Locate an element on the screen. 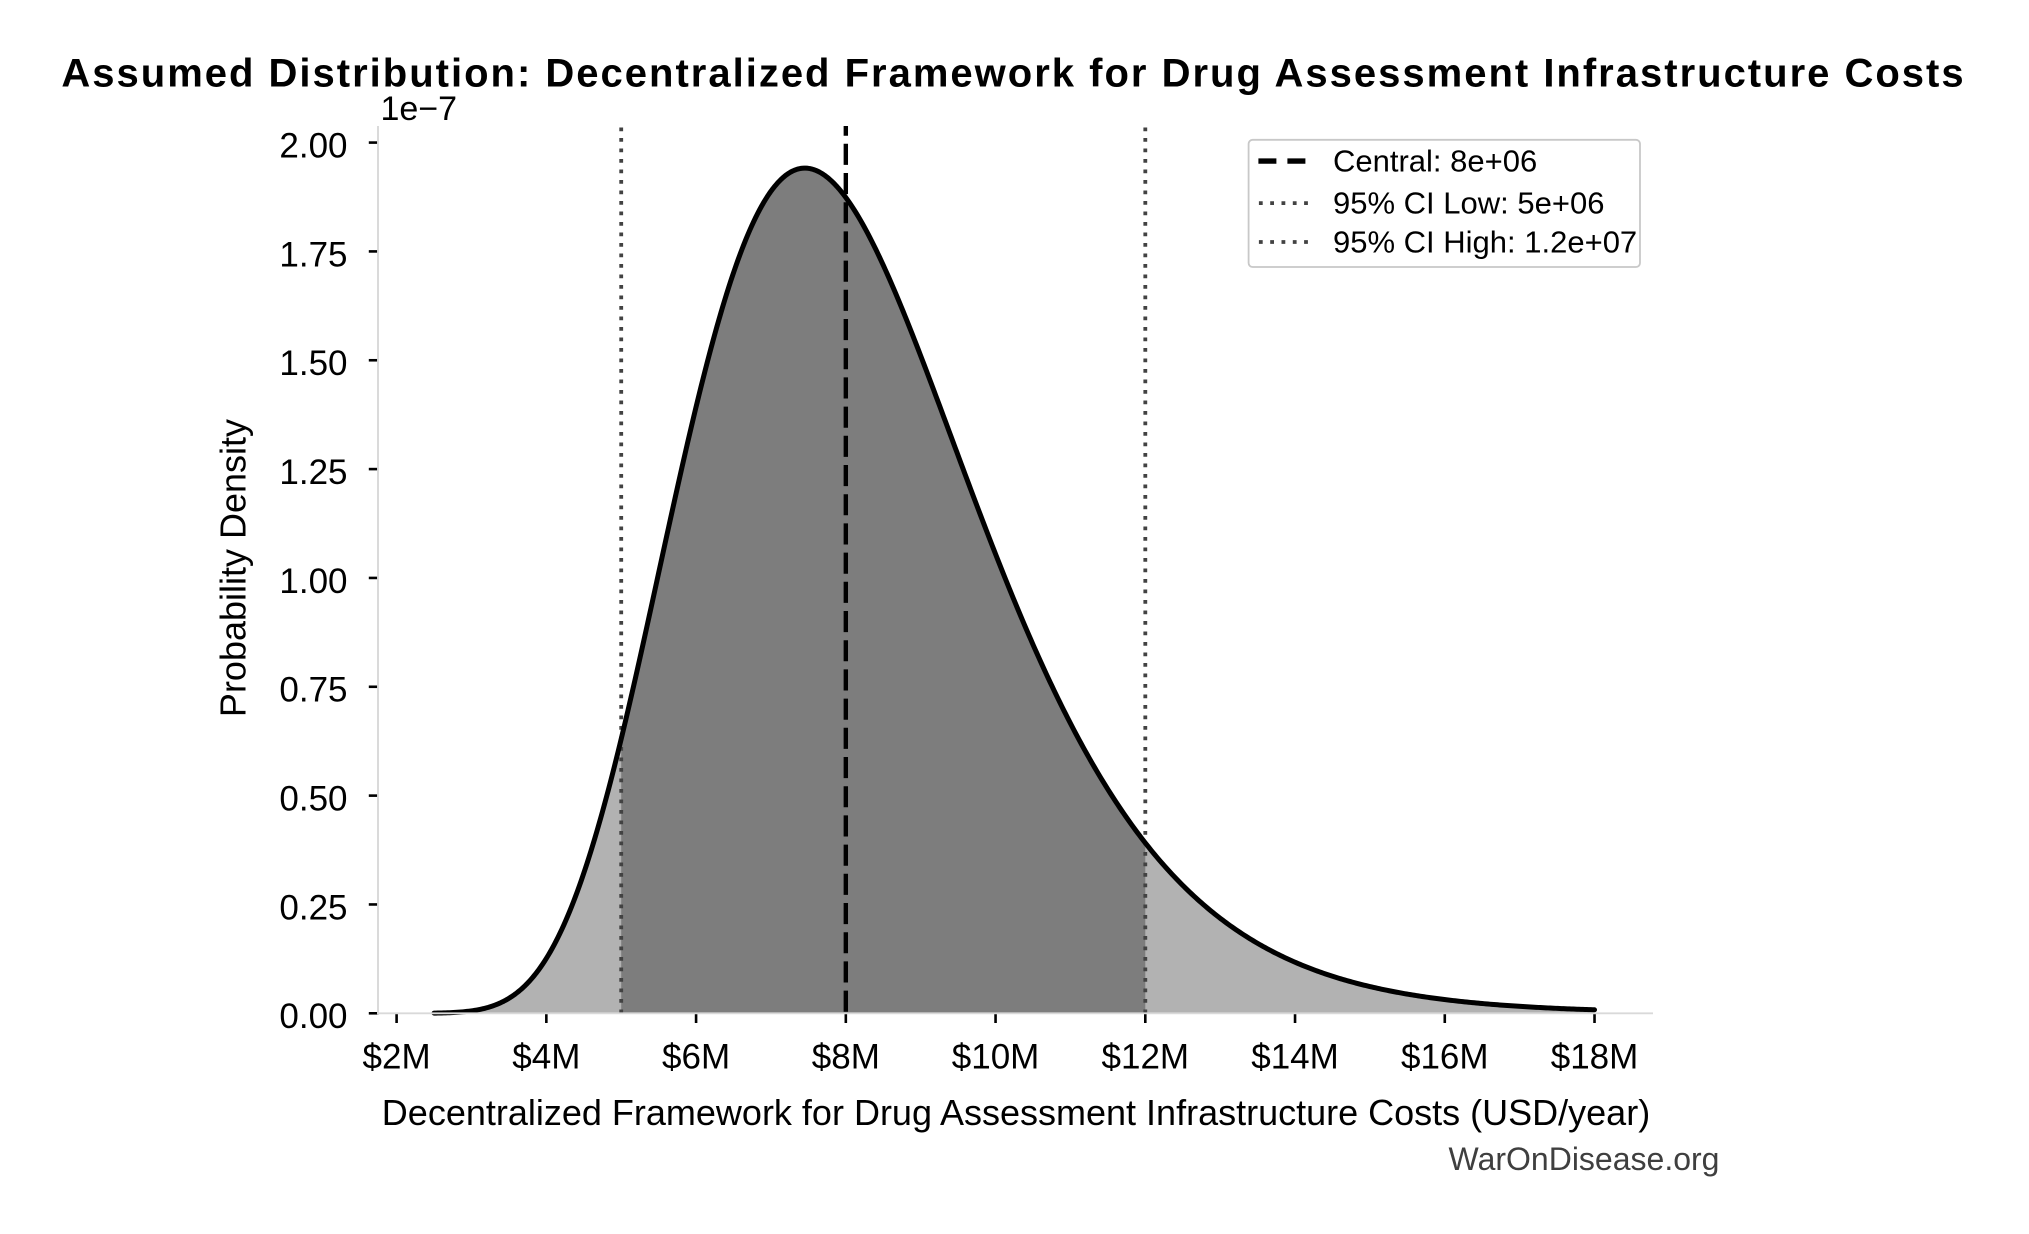 Image resolution: width=2029 pixels, height=1234 pixels. svg-text: 2.00 is located at coordinates (313, 145).